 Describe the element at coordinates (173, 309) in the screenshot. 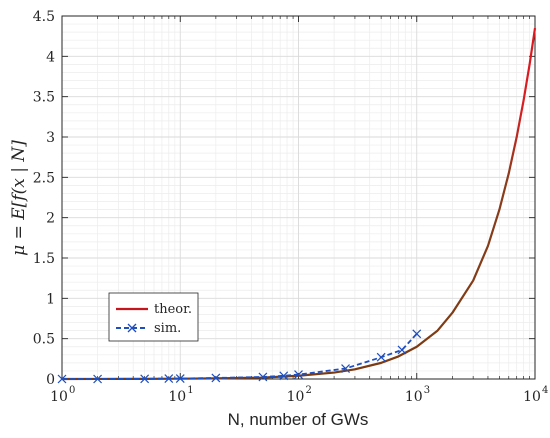

I see `legend-theor-label: theor.` at that location.